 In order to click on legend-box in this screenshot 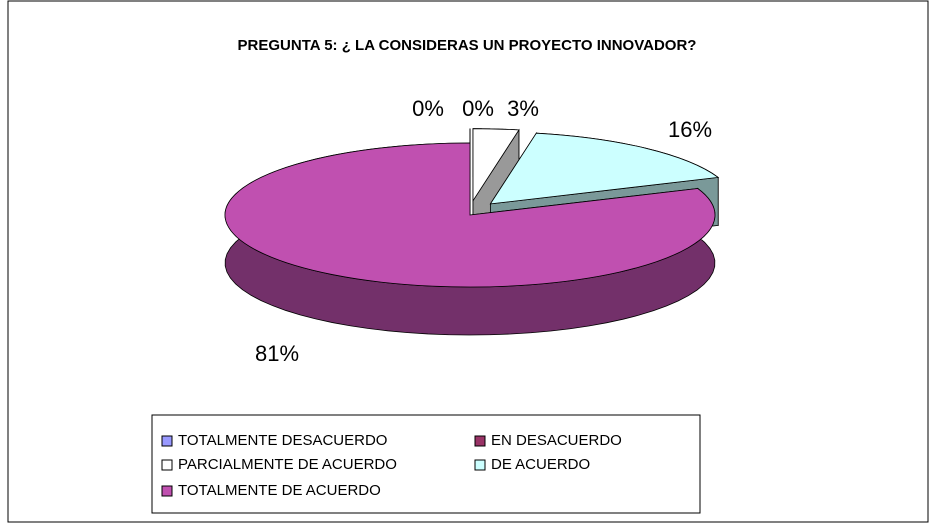, I will do `click(426, 464)`.